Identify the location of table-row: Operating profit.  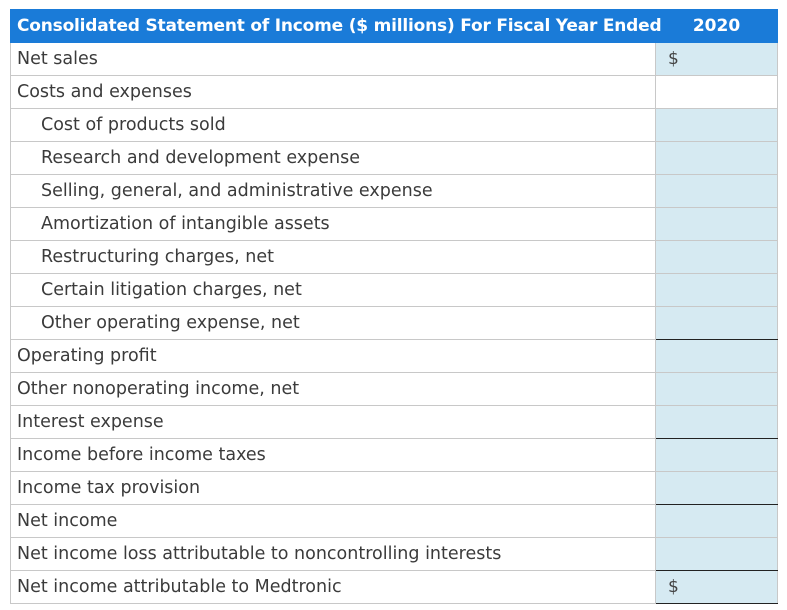
(394, 356).